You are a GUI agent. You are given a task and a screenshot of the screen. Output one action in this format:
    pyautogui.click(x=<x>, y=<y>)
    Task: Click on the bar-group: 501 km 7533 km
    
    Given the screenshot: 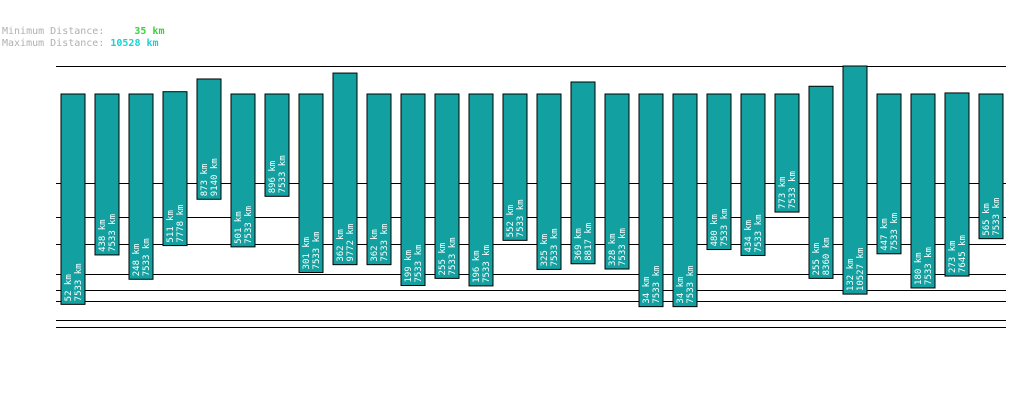 What is the action you would take?
    pyautogui.click(x=243, y=170)
    